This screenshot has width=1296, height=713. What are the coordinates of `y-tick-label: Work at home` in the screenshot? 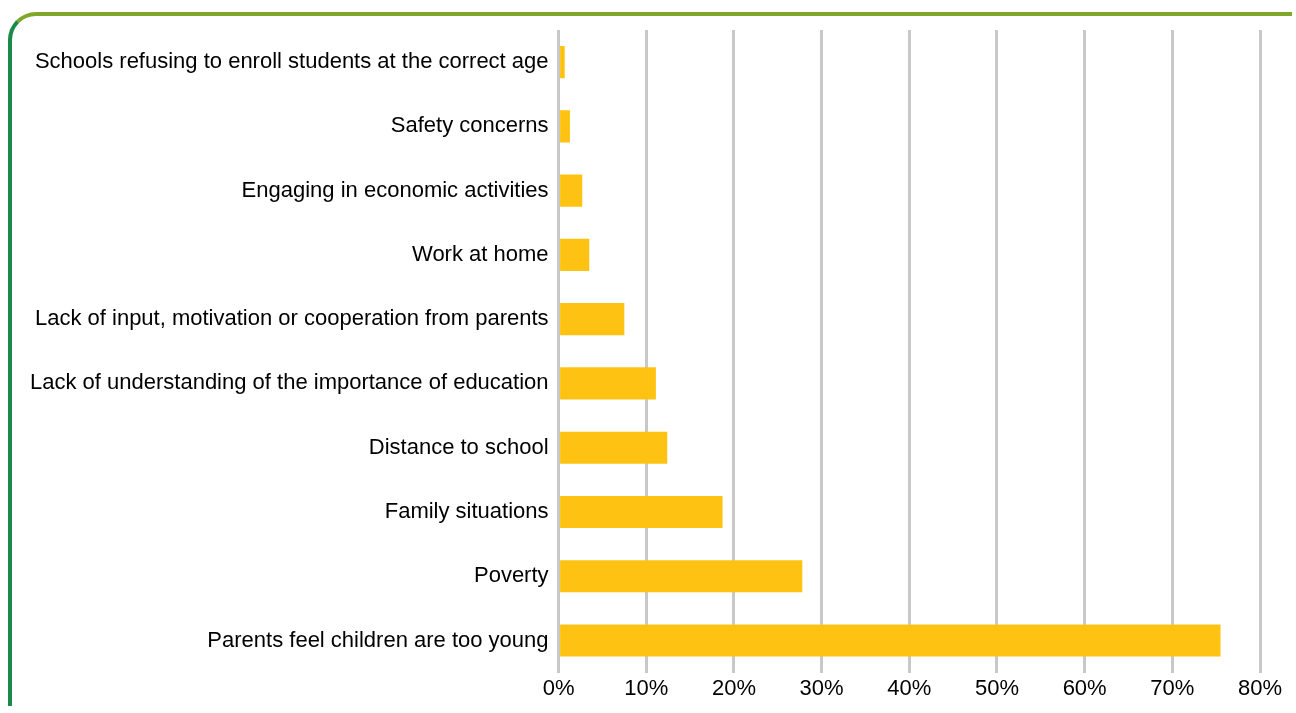 It's located at (480, 253).